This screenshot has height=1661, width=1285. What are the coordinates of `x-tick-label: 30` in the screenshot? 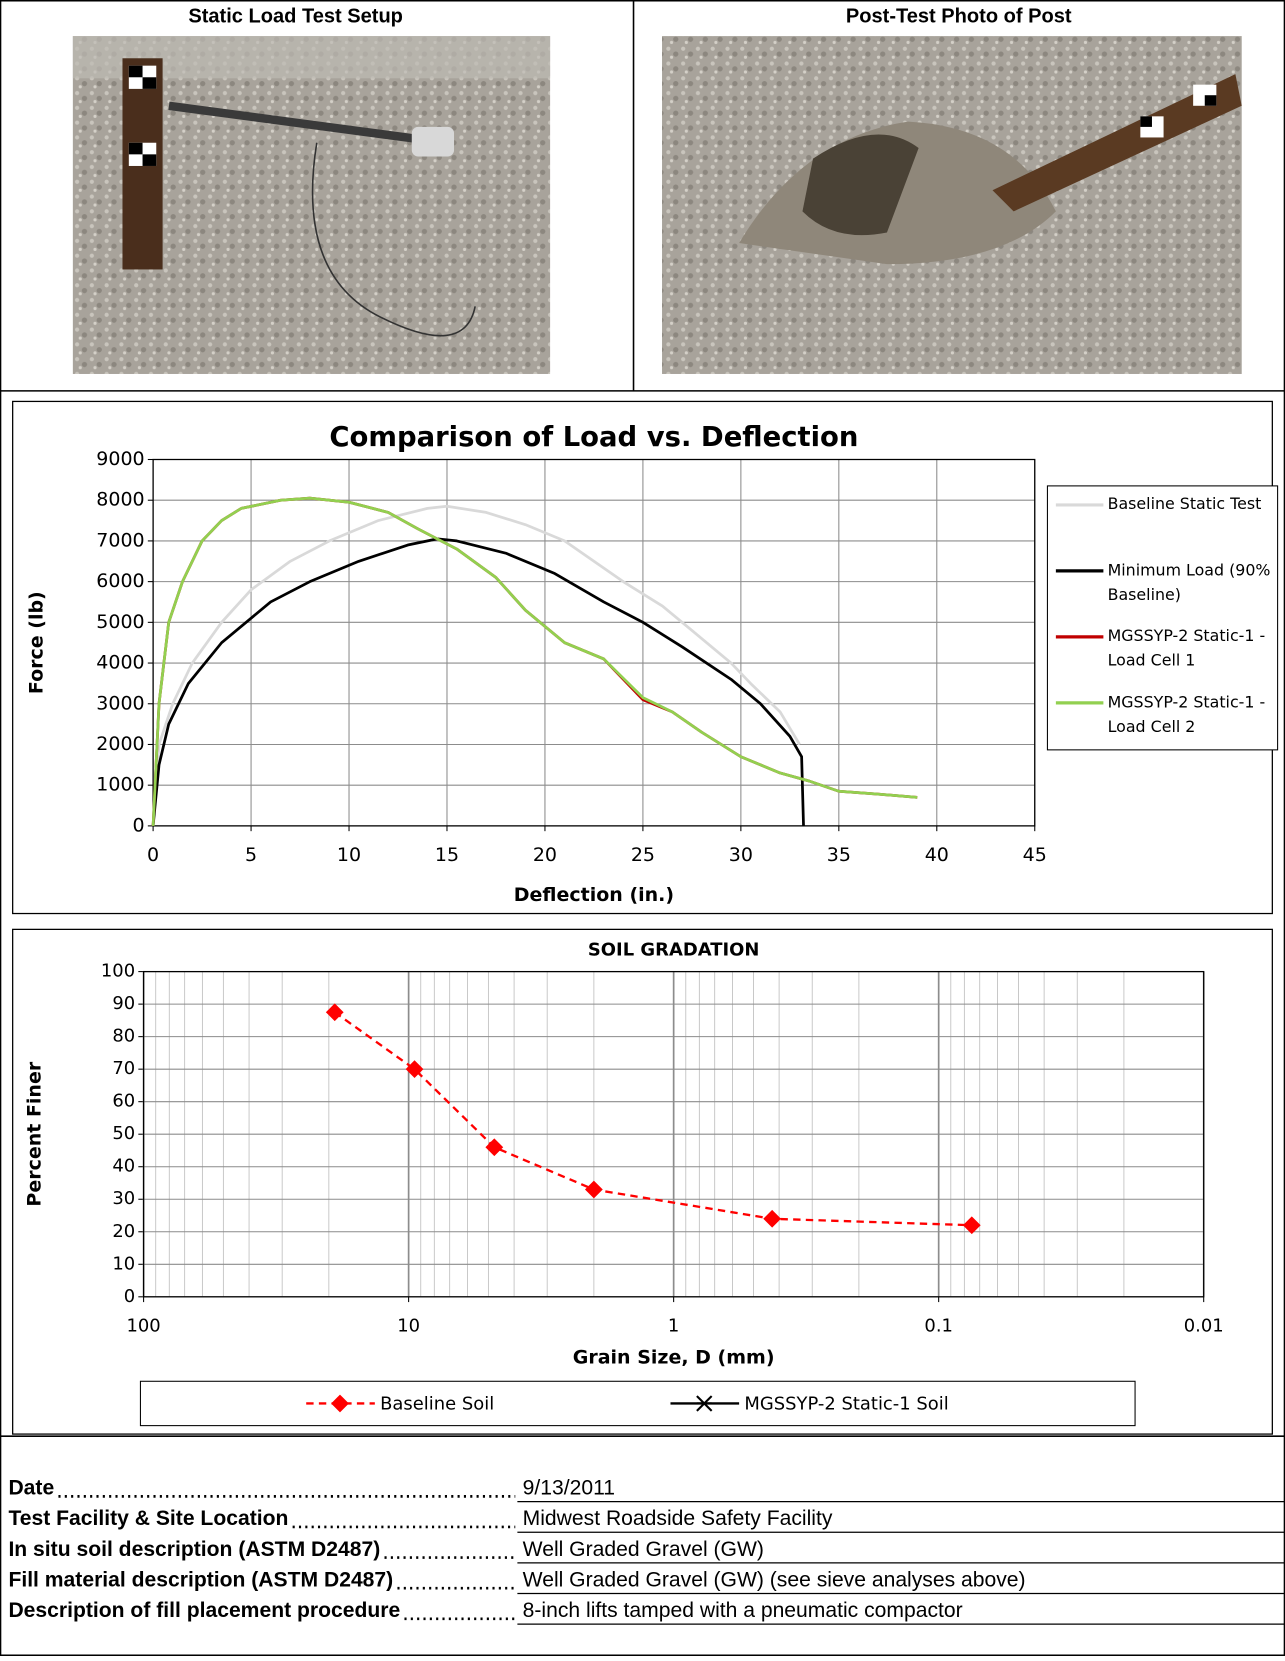 It's located at (741, 855).